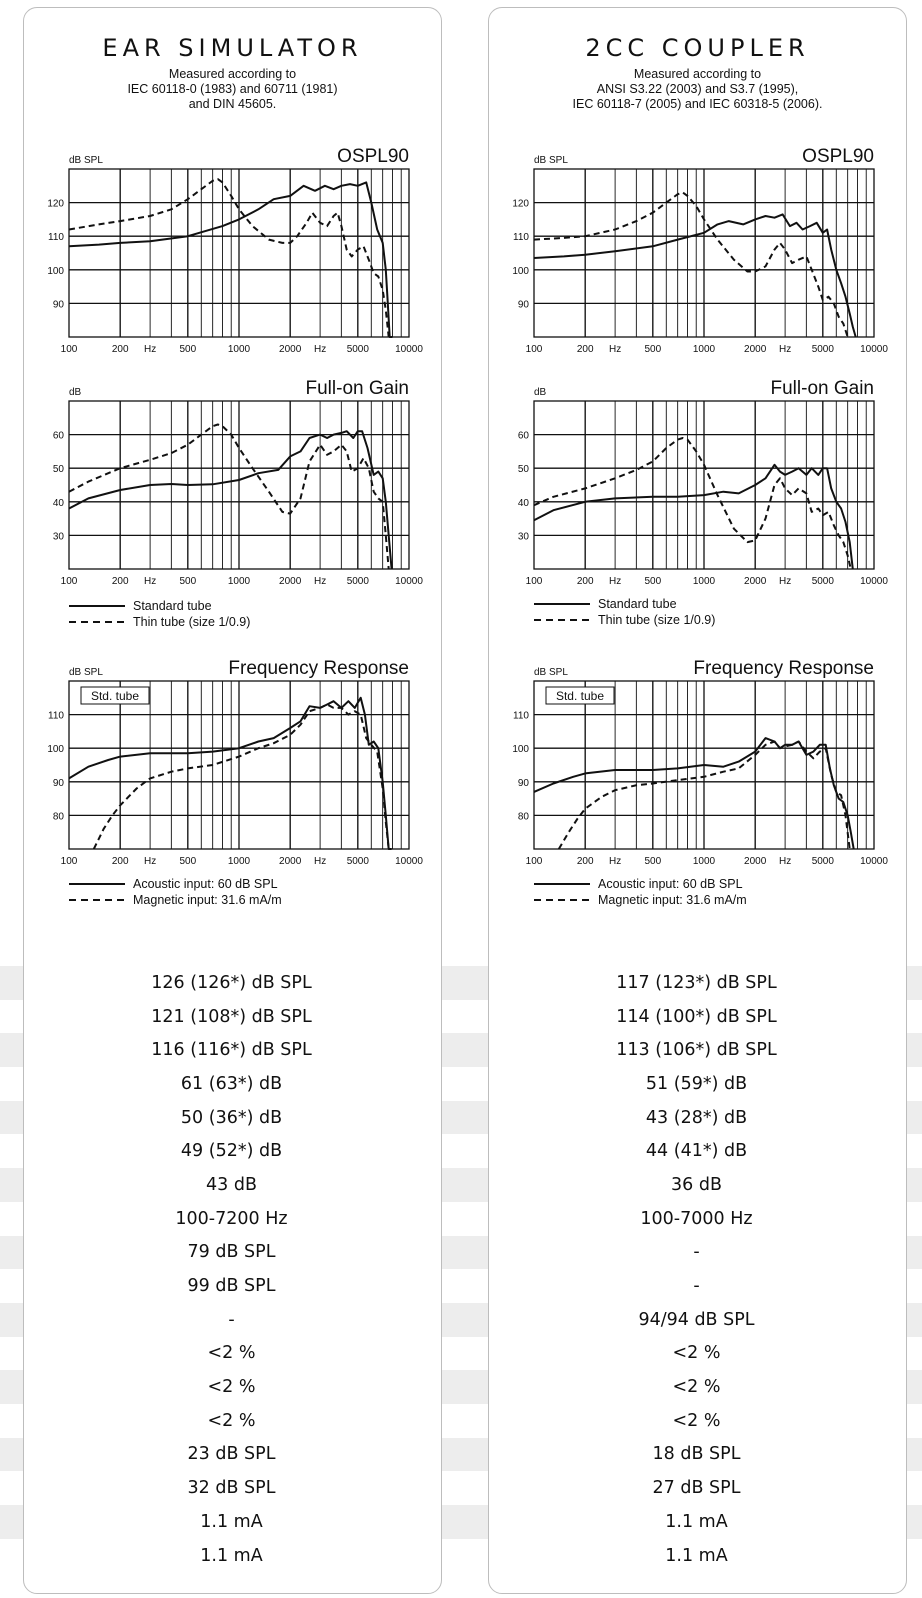 The height and width of the screenshot is (1598, 922). I want to click on legend-item: Standard tube, so click(624, 604).